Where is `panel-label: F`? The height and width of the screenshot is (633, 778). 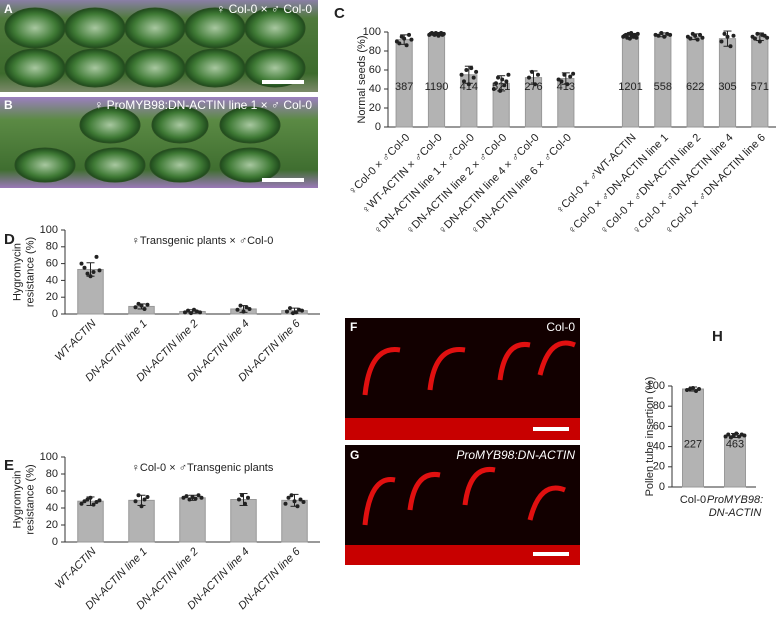 panel-label: F is located at coordinates (353, 327).